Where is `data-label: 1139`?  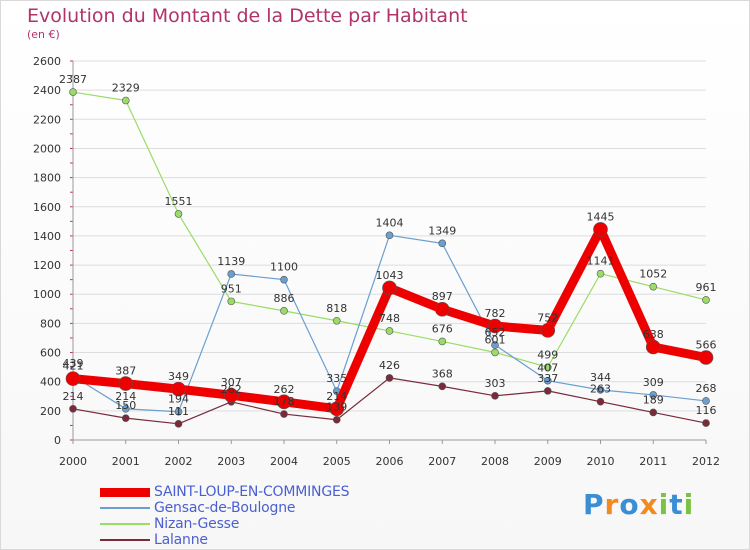
data-label: 1139 is located at coordinates (231, 261).